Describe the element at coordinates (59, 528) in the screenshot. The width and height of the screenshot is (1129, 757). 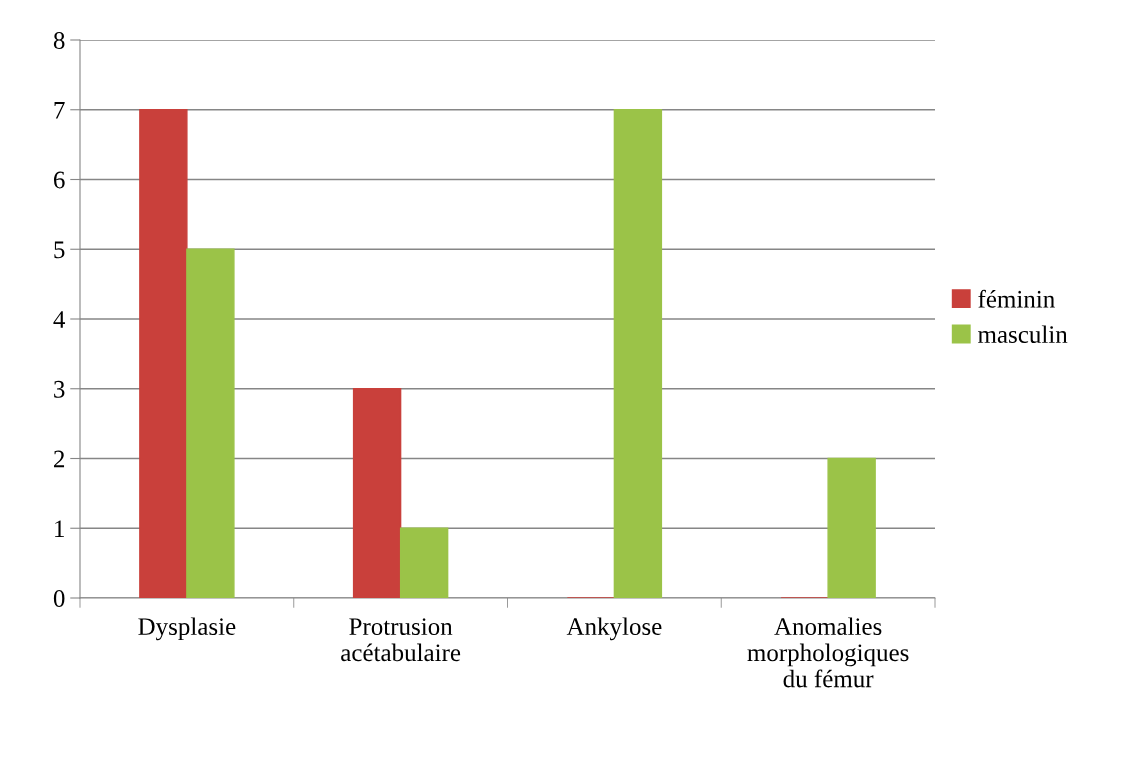
I see `y-tick-label: 1` at that location.